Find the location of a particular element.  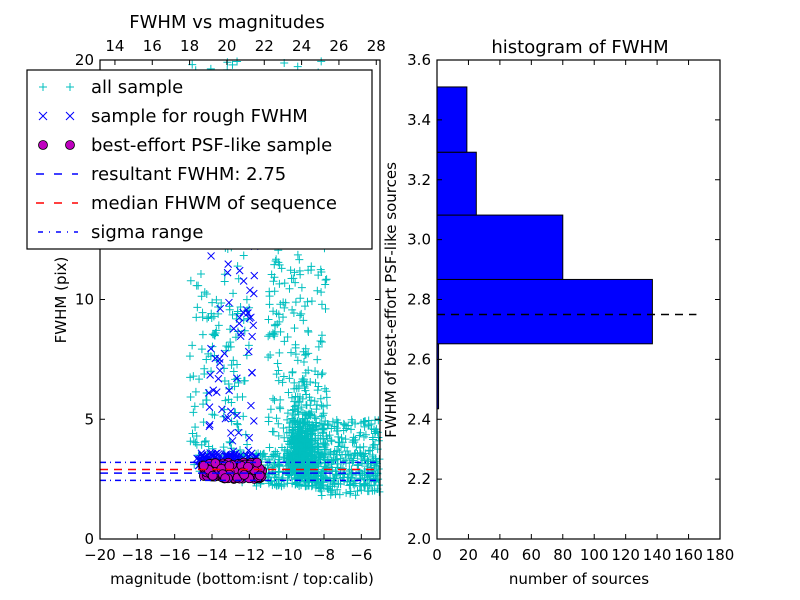

x-tick-label: −12 is located at coordinates (250, 555).